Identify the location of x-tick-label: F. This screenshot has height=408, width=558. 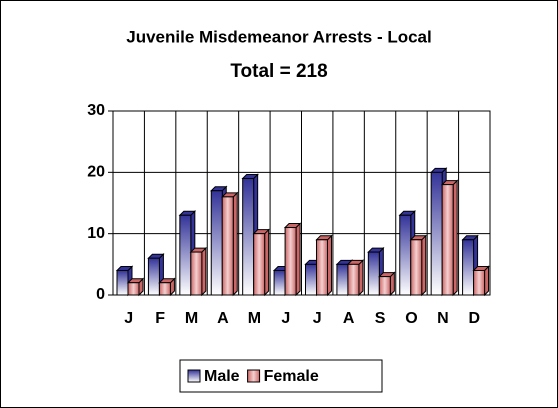
(160, 318).